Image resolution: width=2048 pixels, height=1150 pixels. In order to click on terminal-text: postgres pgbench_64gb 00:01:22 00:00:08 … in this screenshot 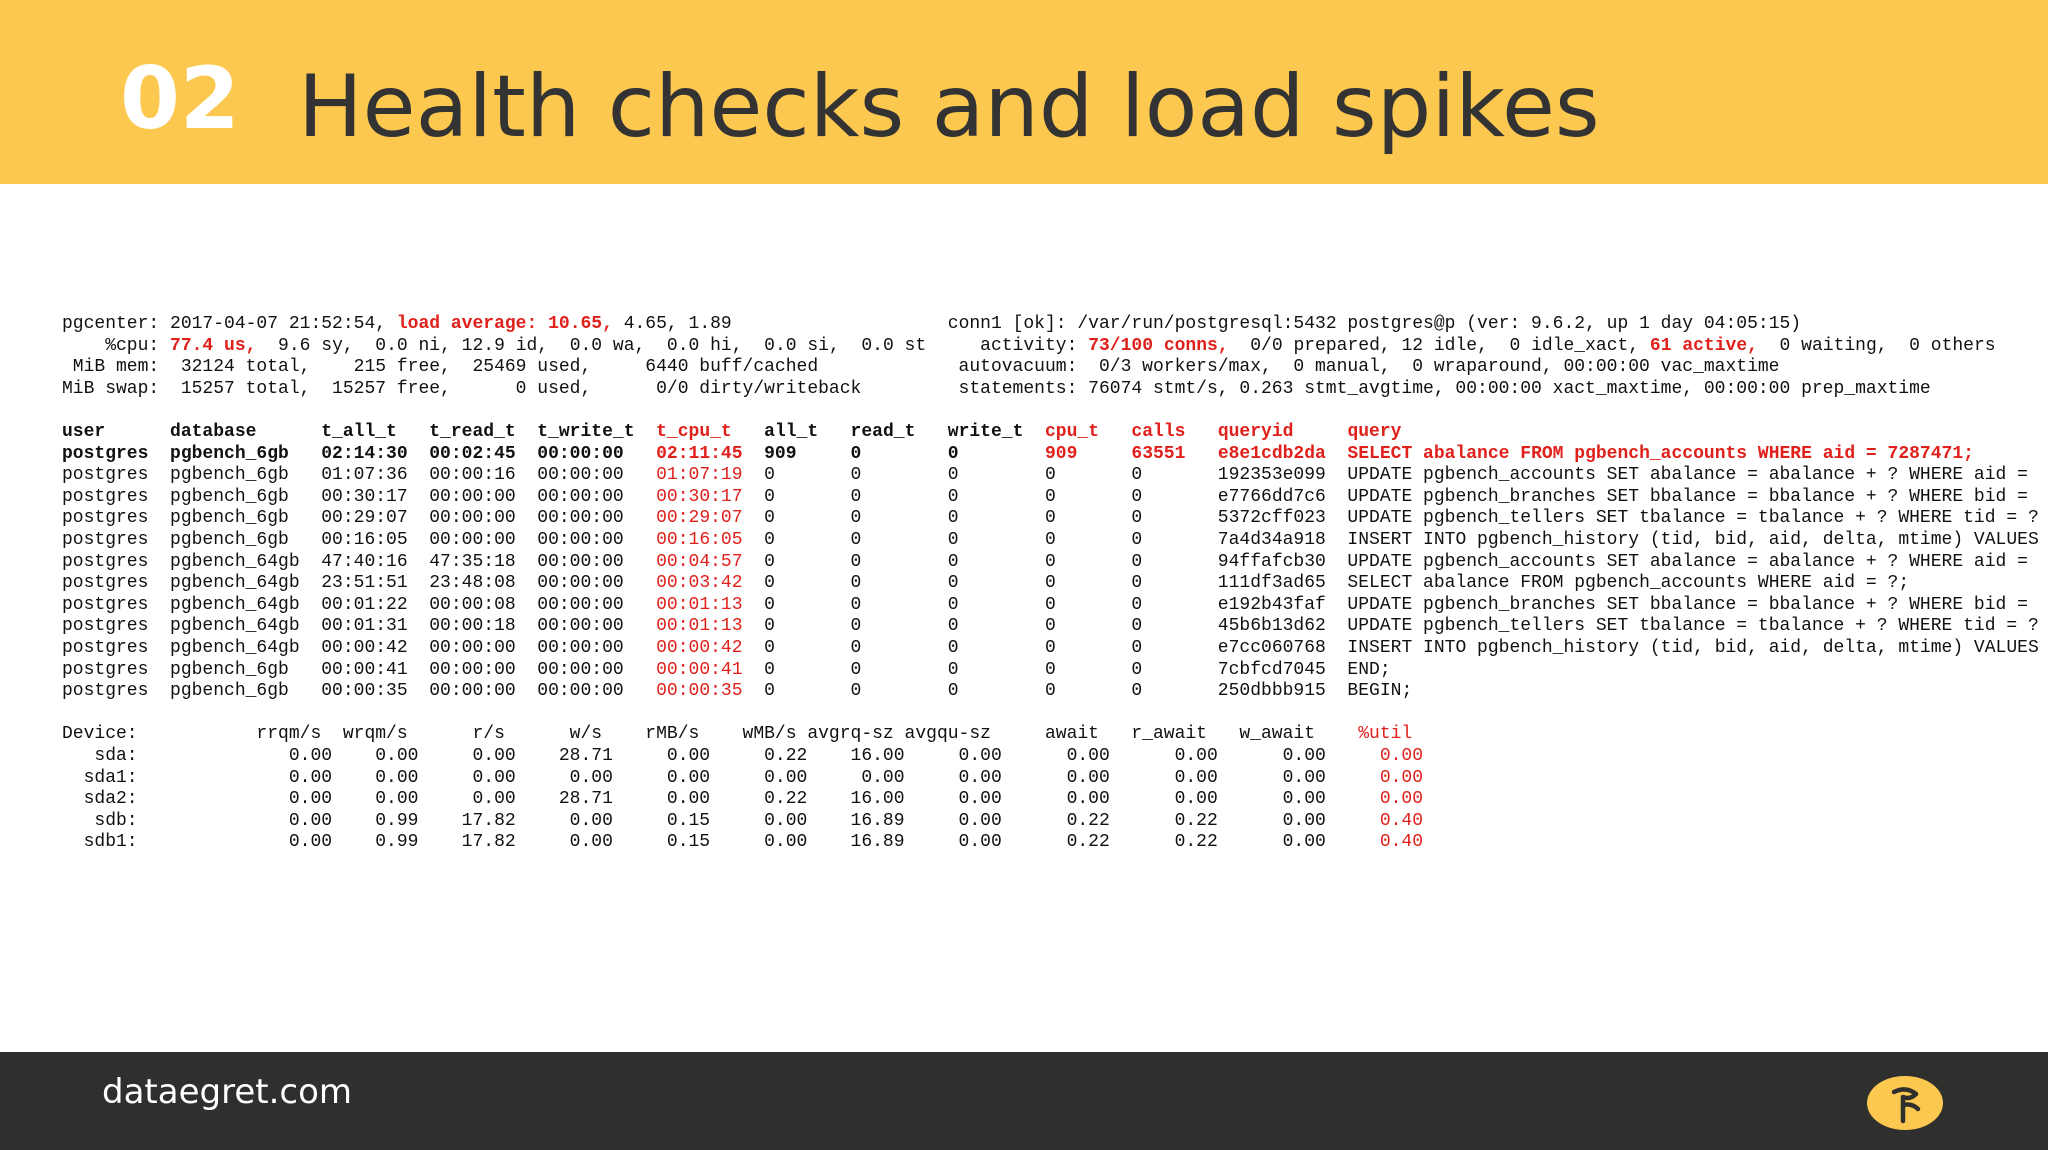, I will do `click(359, 605)`.